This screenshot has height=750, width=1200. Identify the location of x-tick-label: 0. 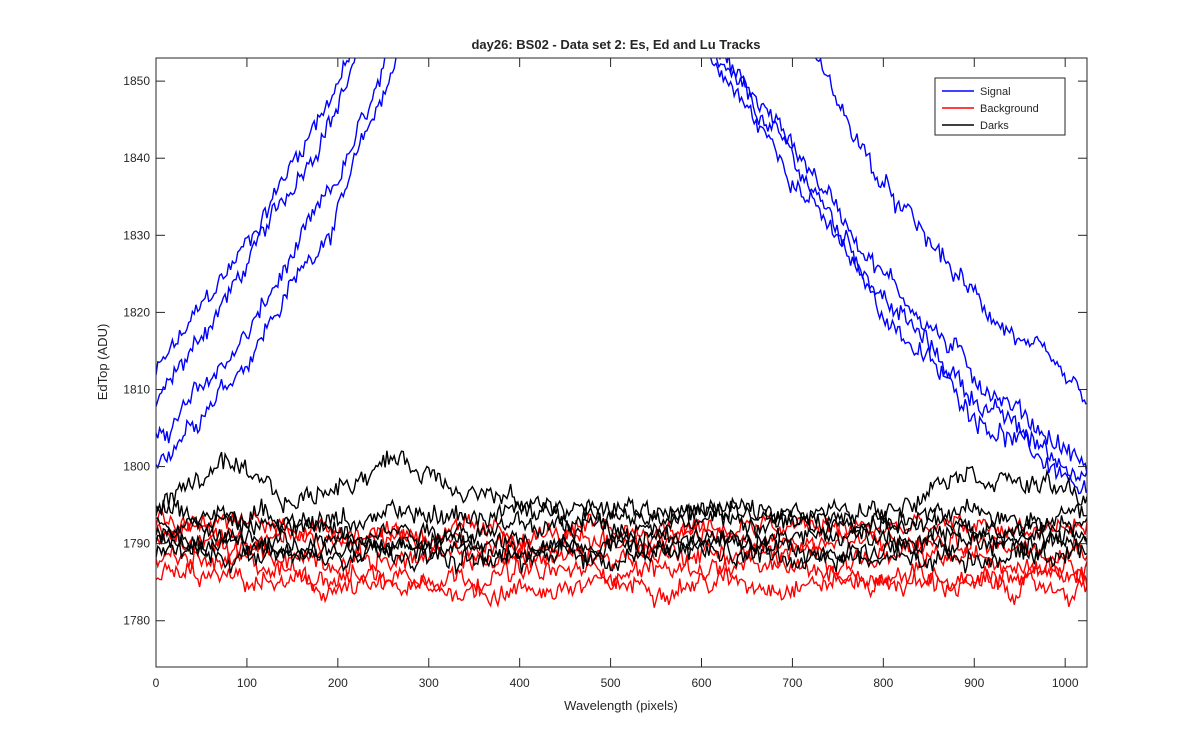
(156, 683).